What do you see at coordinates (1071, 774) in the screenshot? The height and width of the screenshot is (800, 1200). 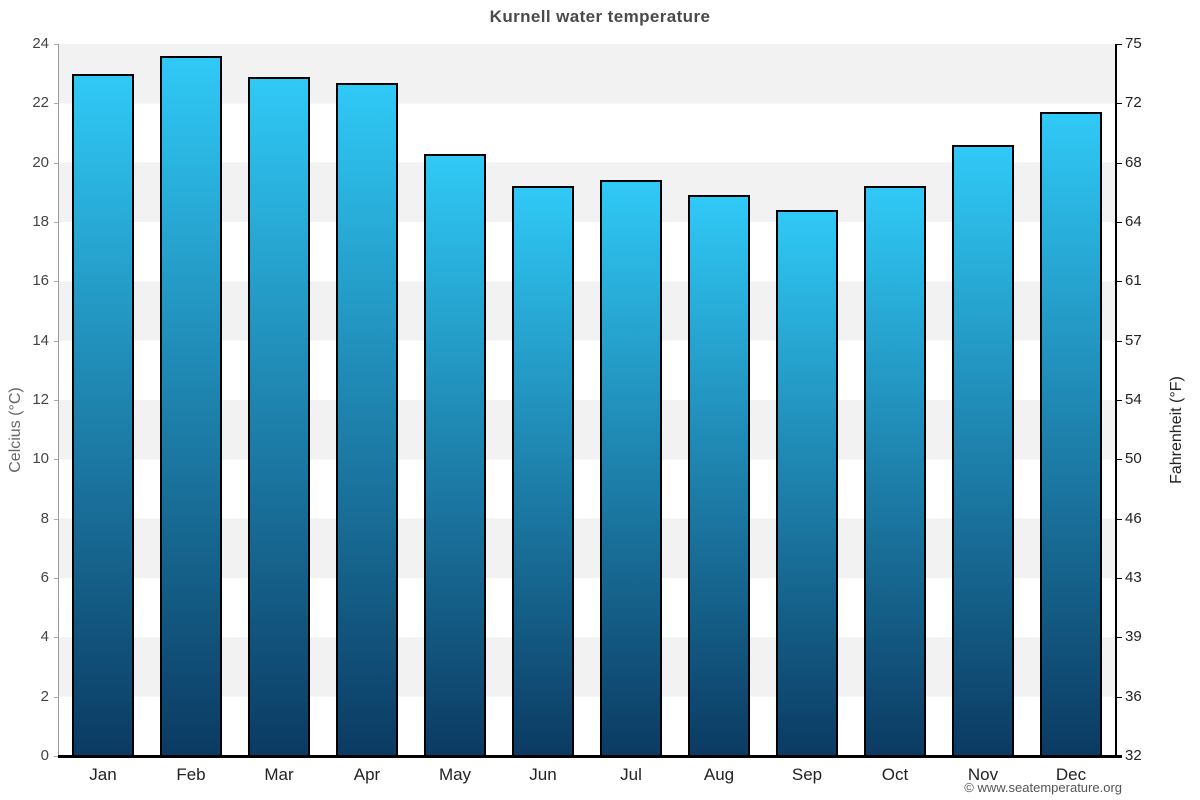 I see `month-label-dec: Dec` at bounding box center [1071, 774].